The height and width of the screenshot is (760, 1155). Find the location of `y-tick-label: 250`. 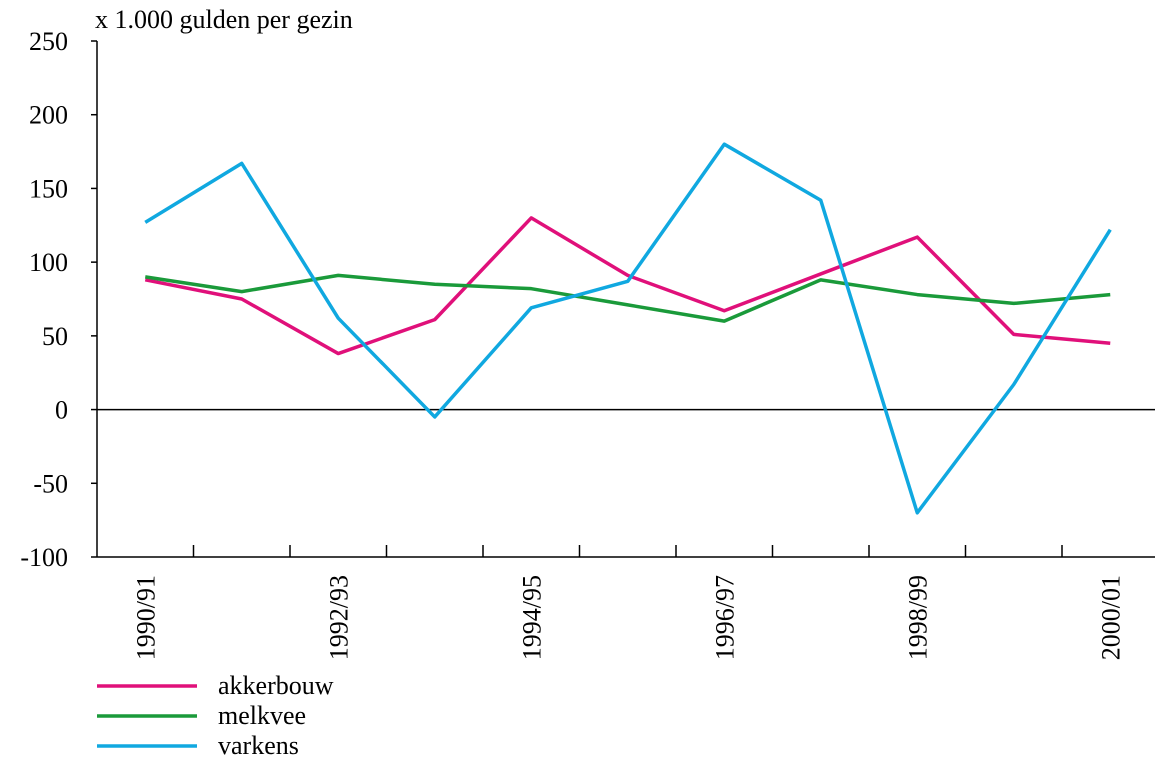

y-tick-label: 250 is located at coordinates (48, 41).